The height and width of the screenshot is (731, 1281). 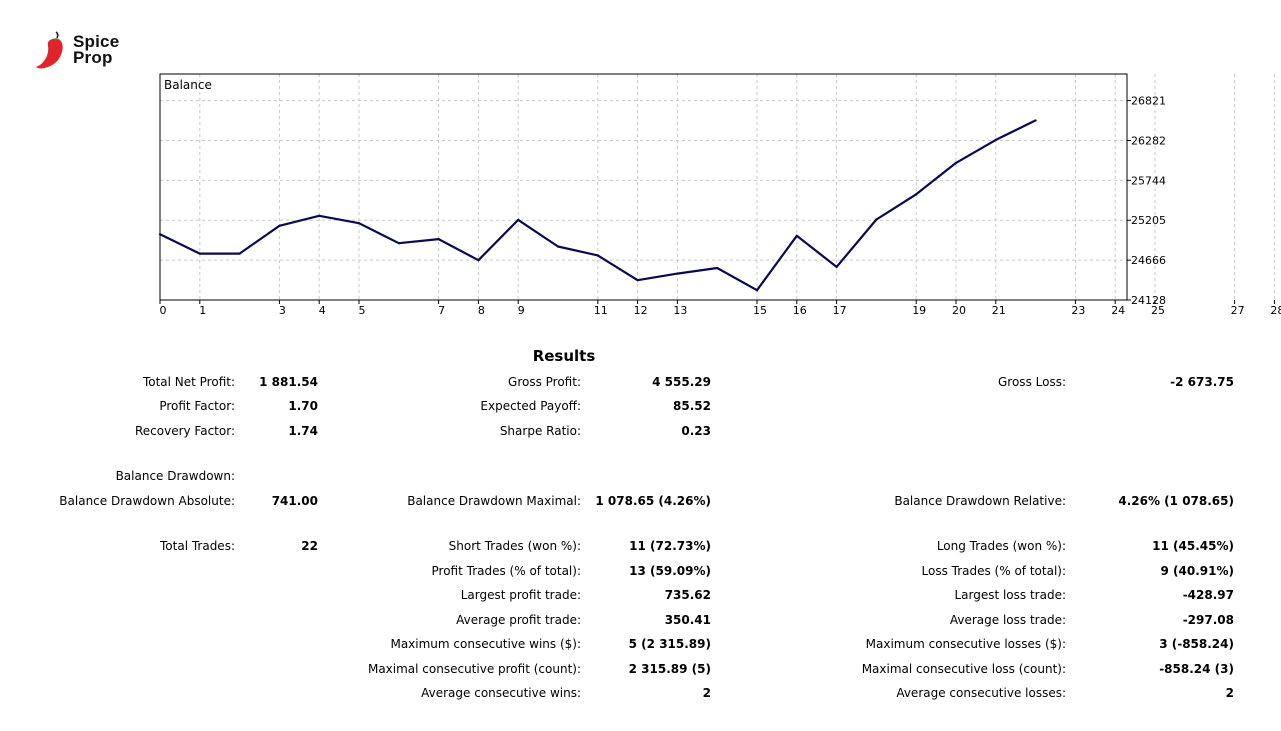 I want to click on result-value: 9 (40.91%), so click(x=1197, y=571).